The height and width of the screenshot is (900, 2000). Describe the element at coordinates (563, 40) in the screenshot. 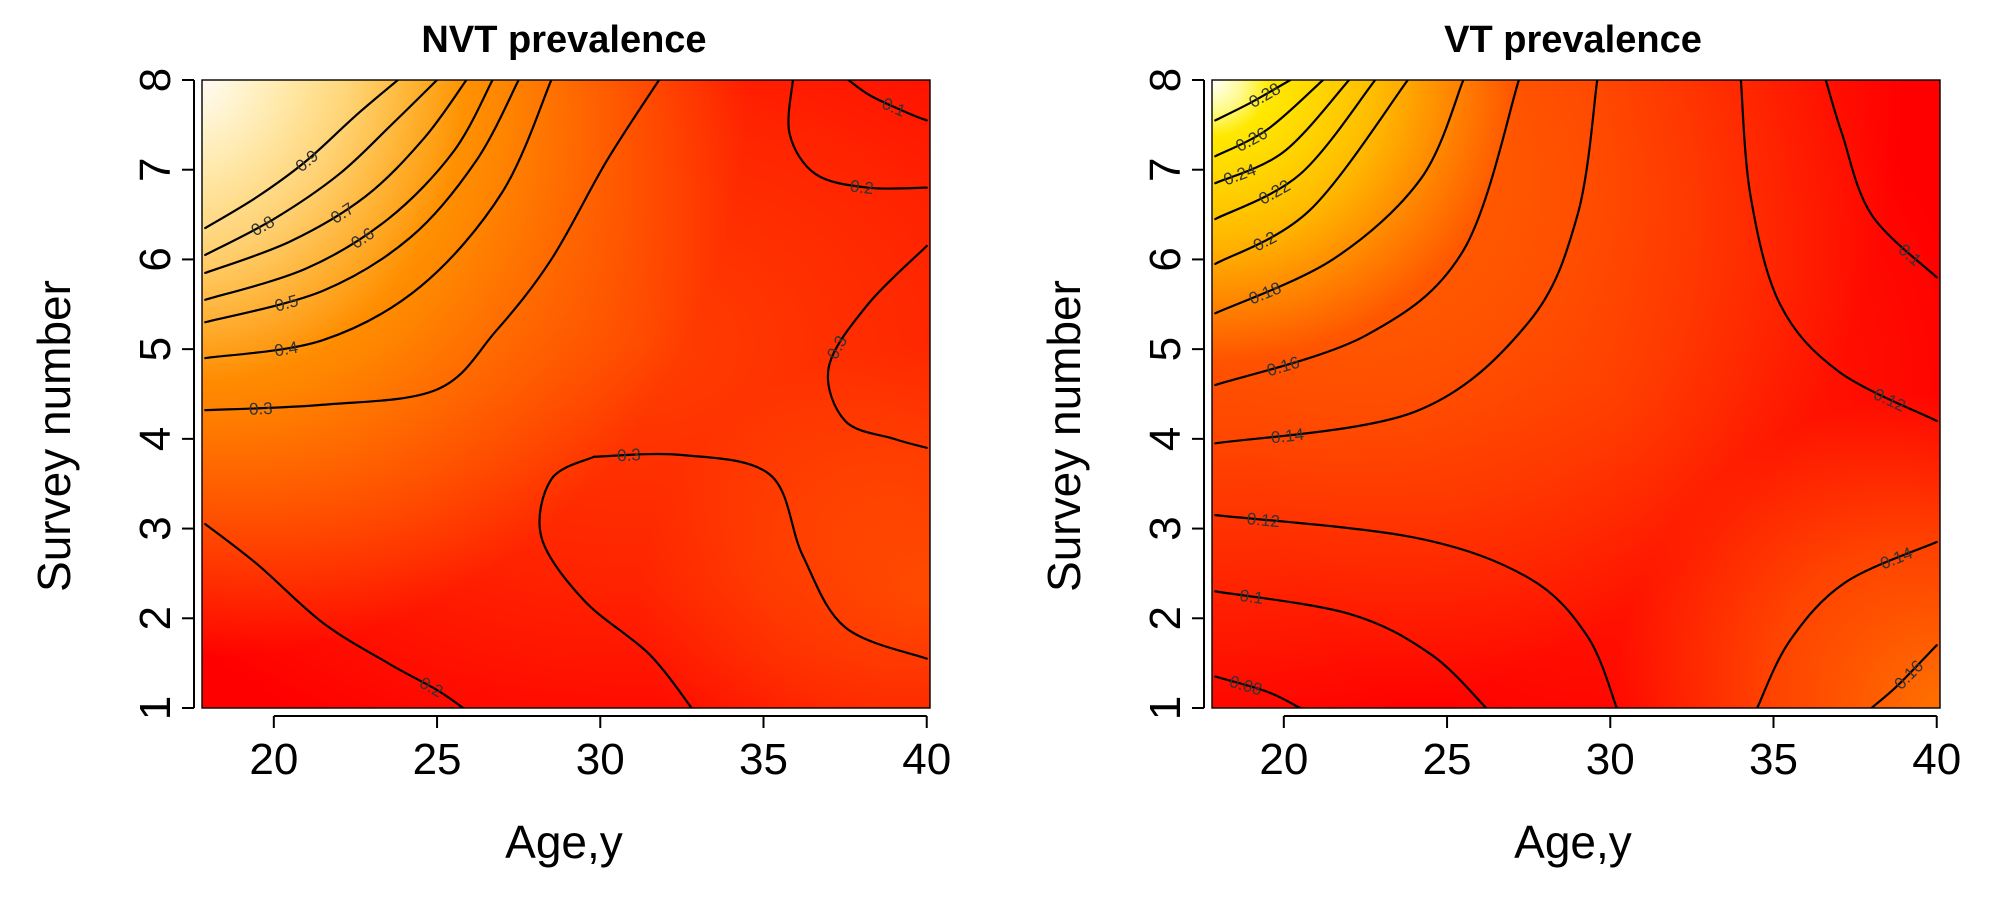

I see `chart-title: NVT prevalence` at that location.